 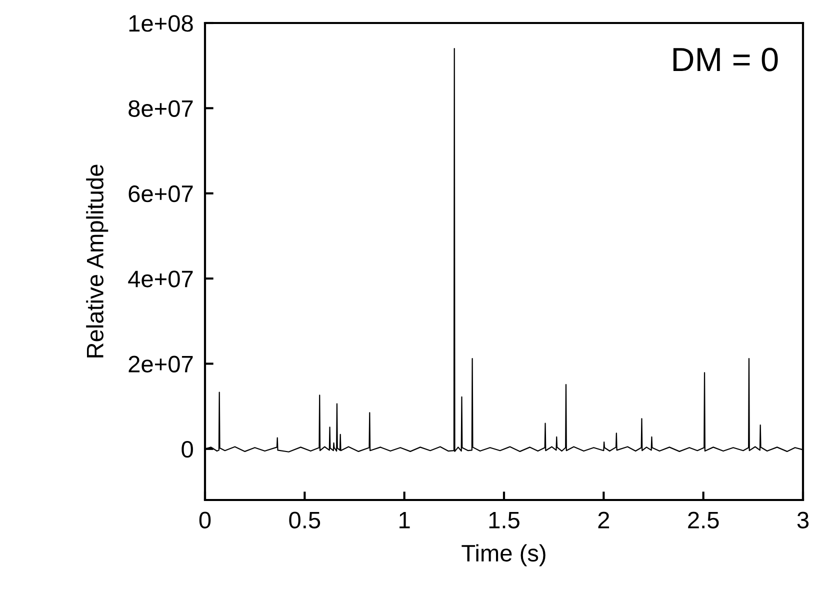 What do you see at coordinates (161, 23) in the screenshot?
I see `y-tick-label: 1e+08` at bounding box center [161, 23].